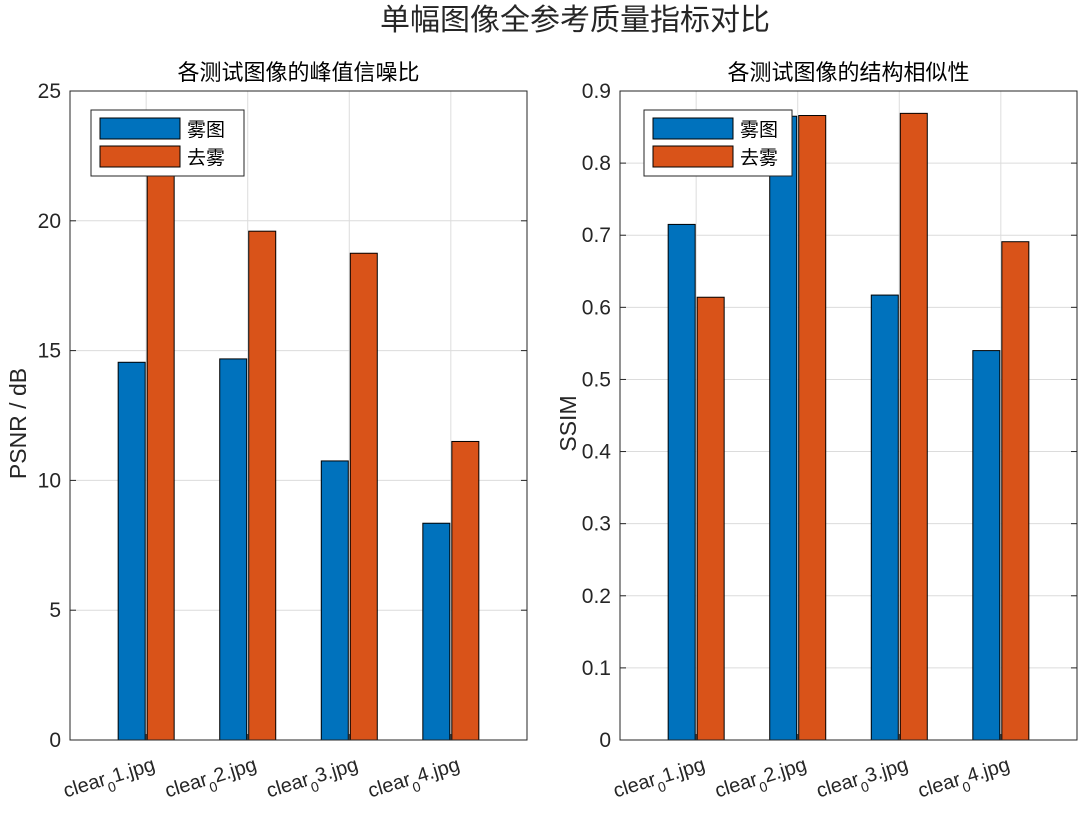 This screenshot has height=830, width=1080. I want to click on y-tick-label: 20, so click(49, 221).